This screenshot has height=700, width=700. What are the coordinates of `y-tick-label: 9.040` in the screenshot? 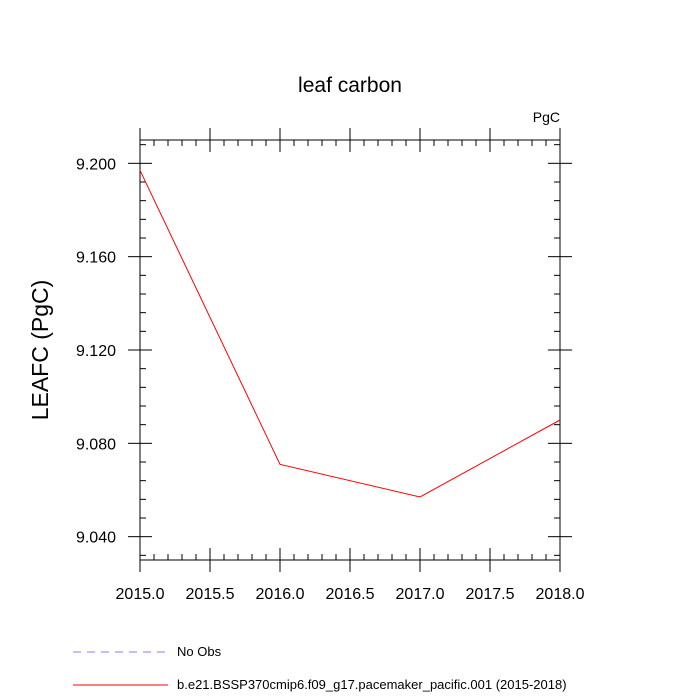 It's located at (96, 538).